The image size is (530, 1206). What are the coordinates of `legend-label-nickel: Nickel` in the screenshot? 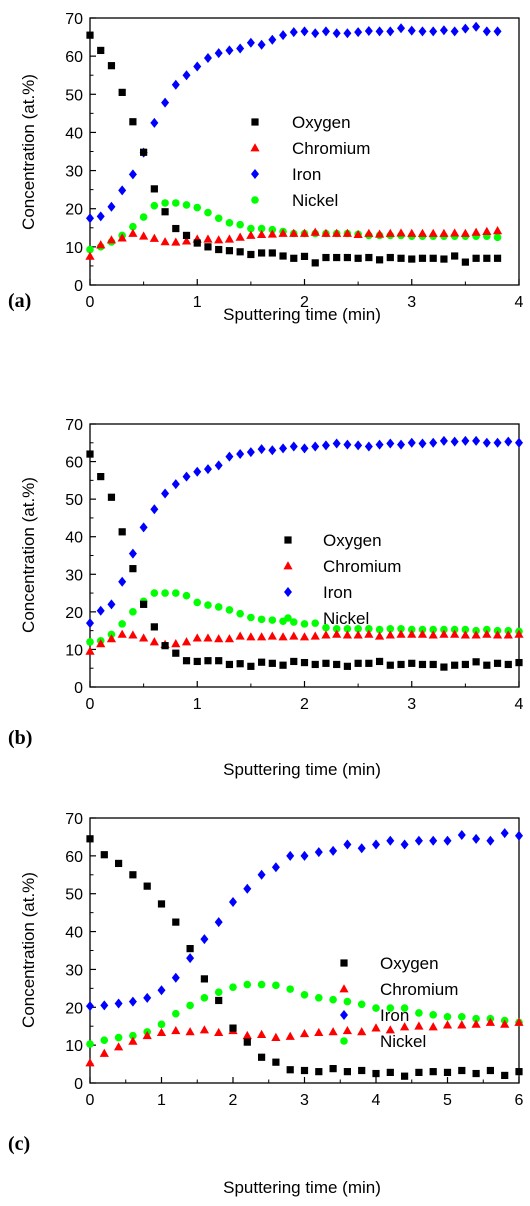 It's located at (403, 1041).